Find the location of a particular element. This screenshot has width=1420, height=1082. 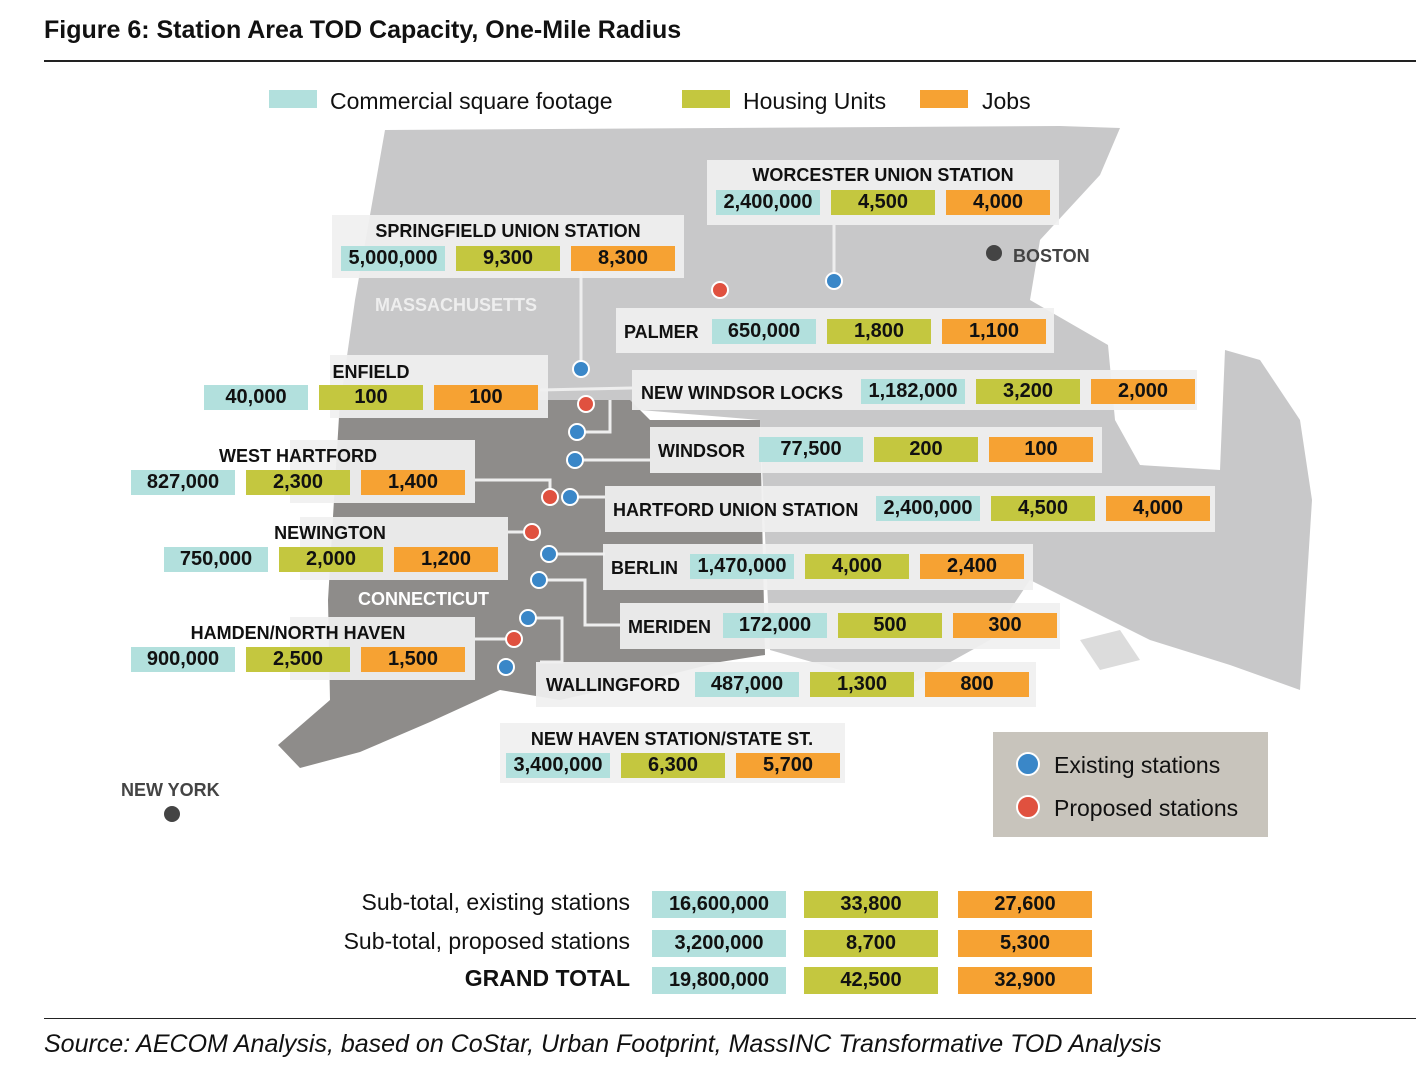

bottom-divider is located at coordinates (730, 1018).